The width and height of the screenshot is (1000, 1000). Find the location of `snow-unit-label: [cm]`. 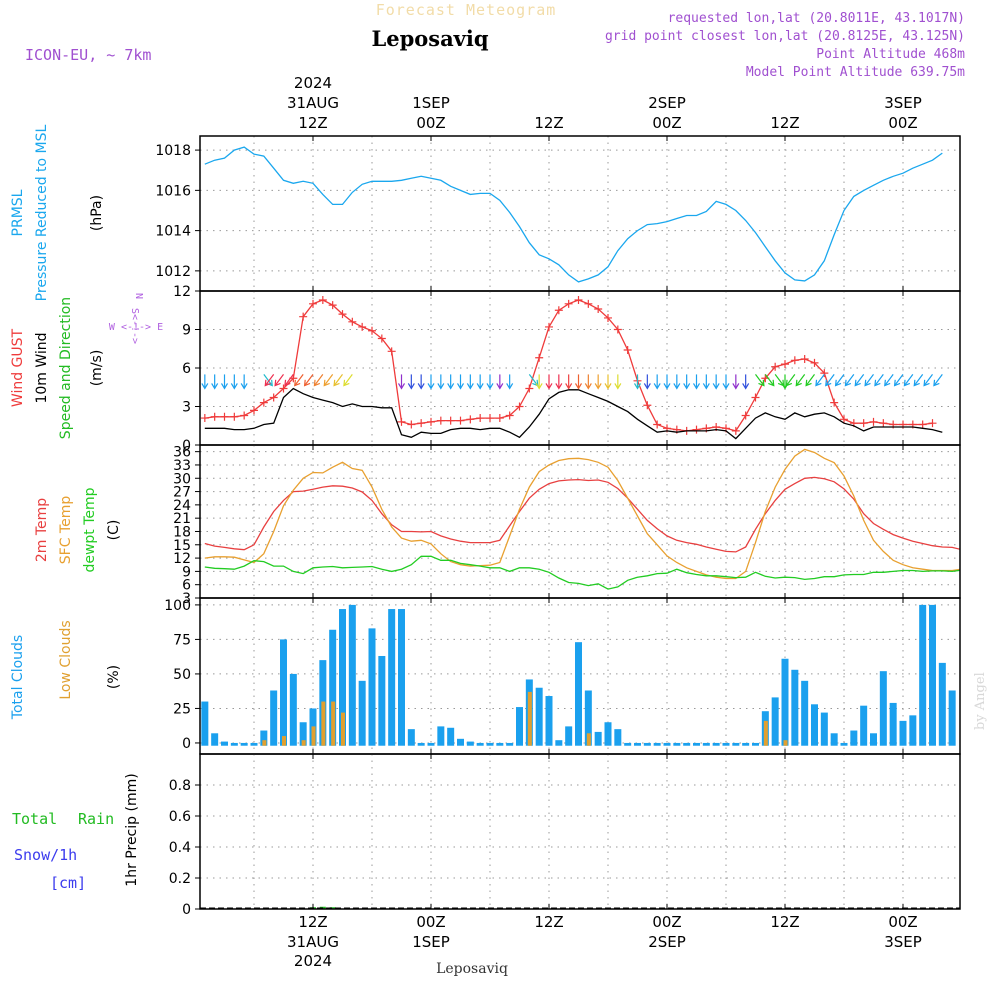

snow-unit-label: [cm] is located at coordinates (68, 883).